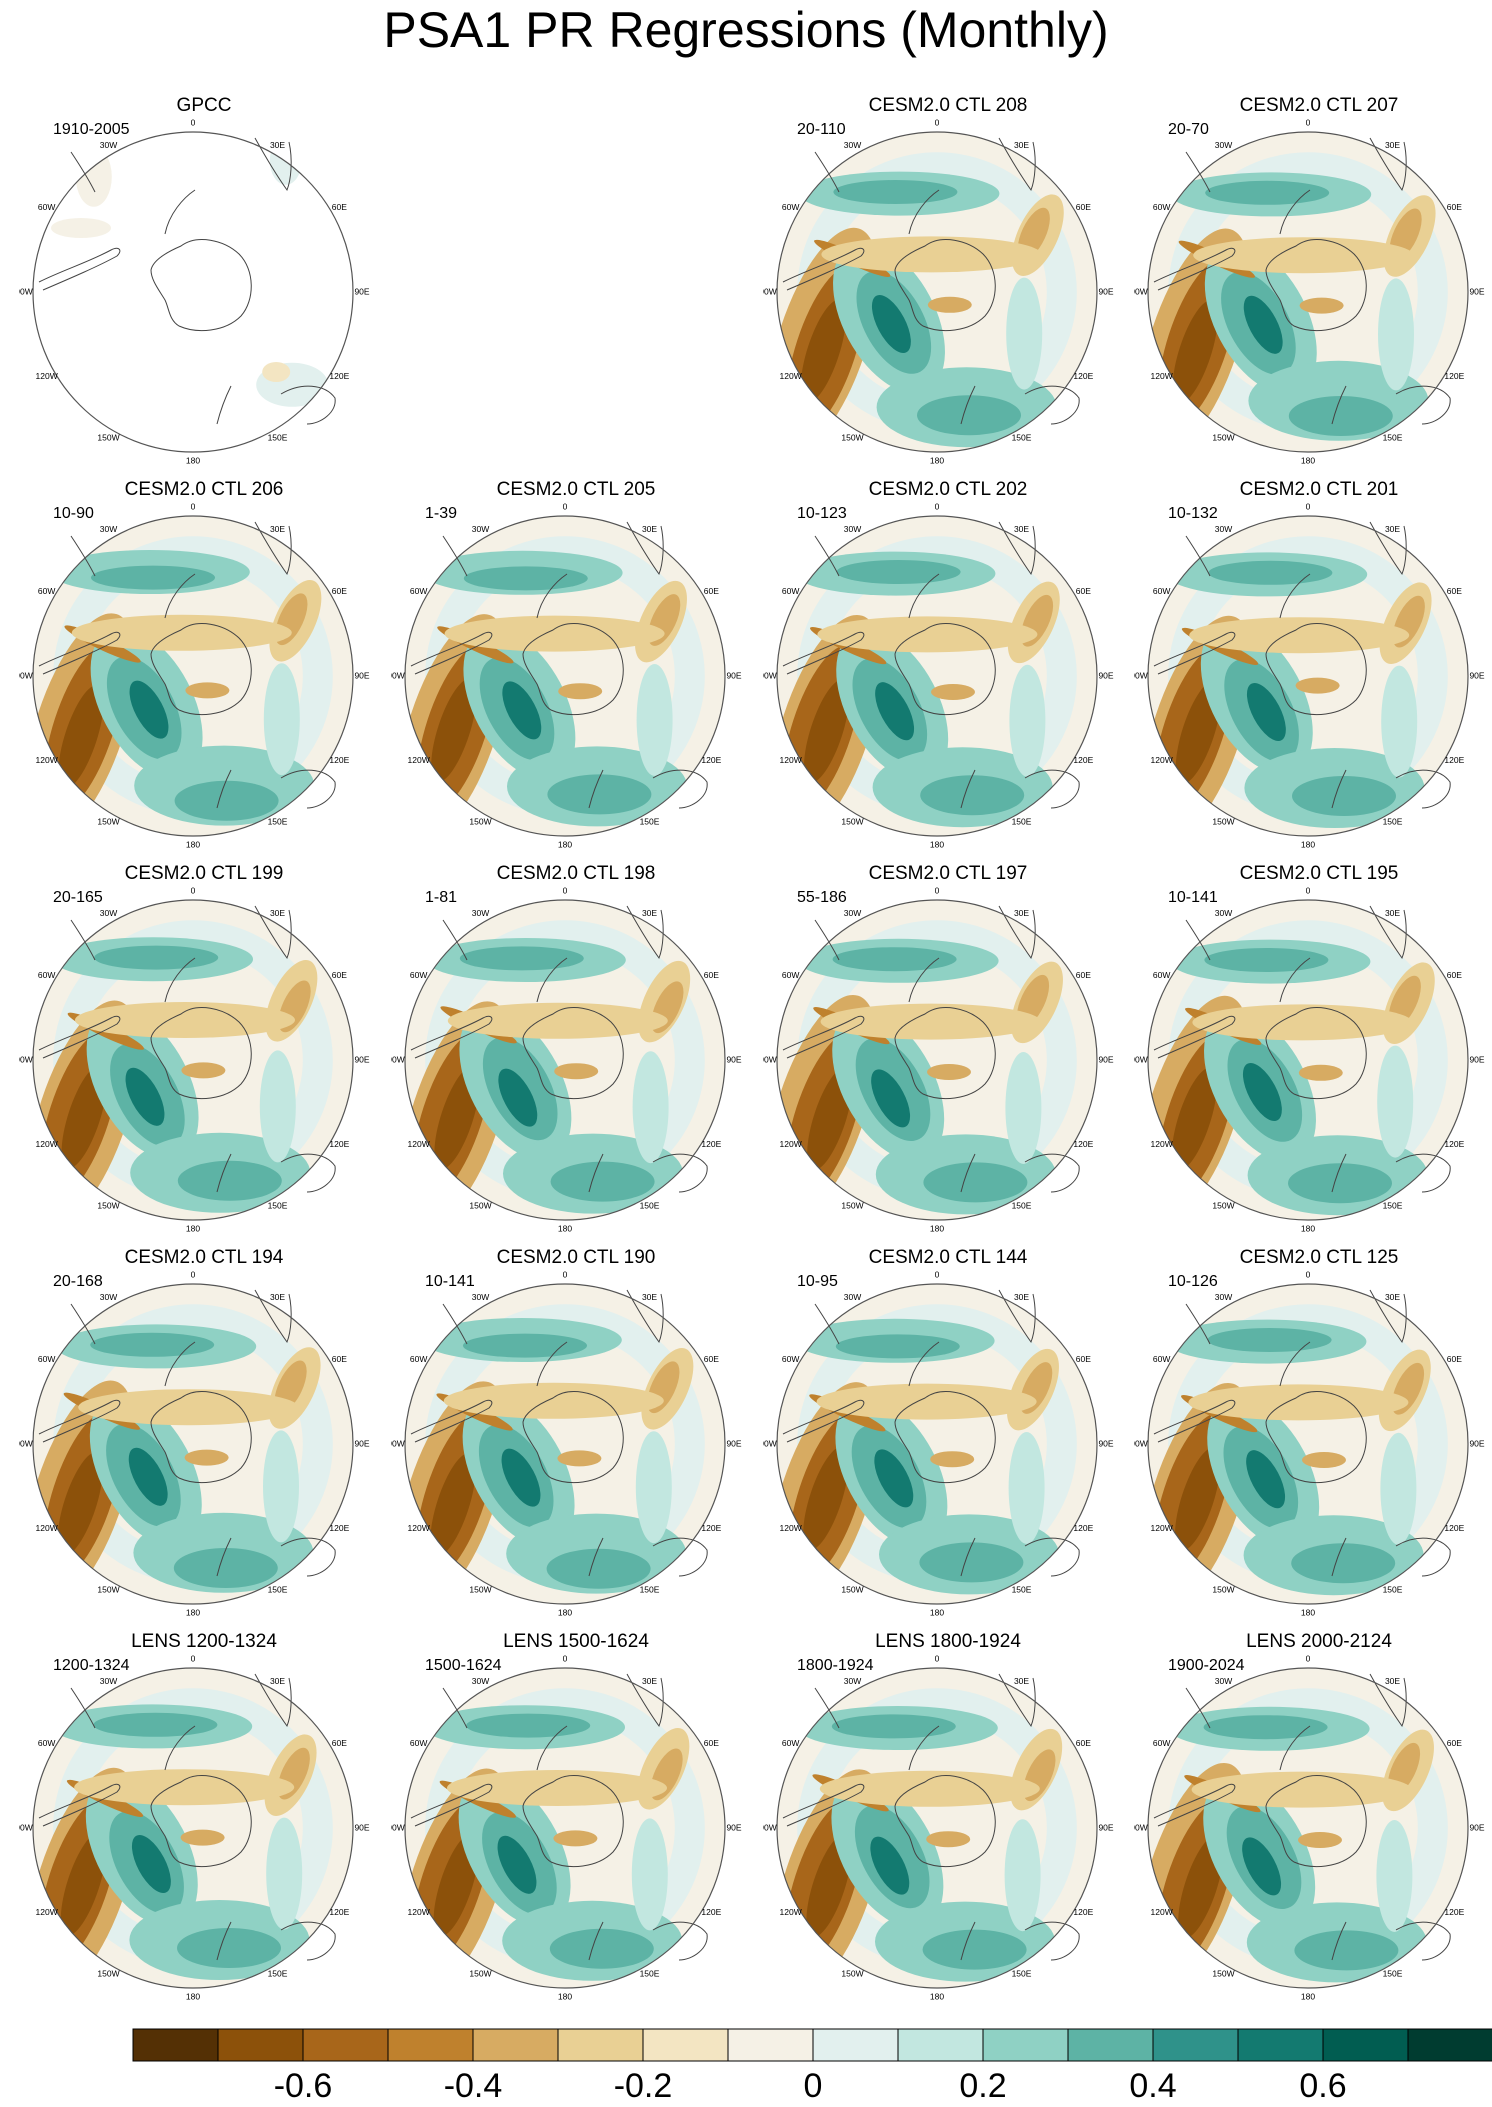 The width and height of the screenshot is (1492, 2107). Describe the element at coordinates (1319, 489) in the screenshot. I see `panel-title: CESM2.0 CTL 201` at that location.